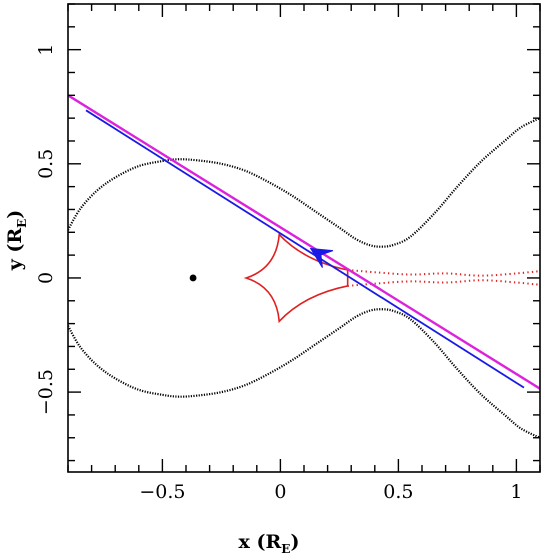 This screenshot has width=541, height=555. Describe the element at coordinates (193, 278) in the screenshot. I see `lens-point` at that location.